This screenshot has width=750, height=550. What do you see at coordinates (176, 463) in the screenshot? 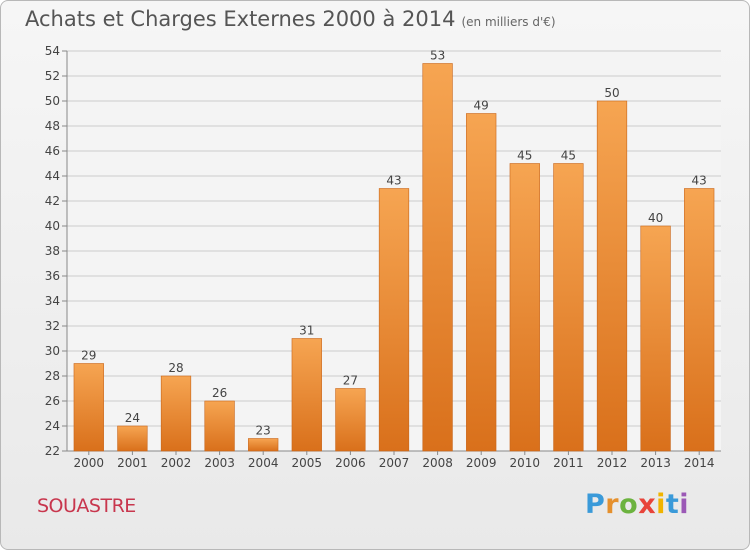
I see `x-tick-label: 2002` at bounding box center [176, 463].